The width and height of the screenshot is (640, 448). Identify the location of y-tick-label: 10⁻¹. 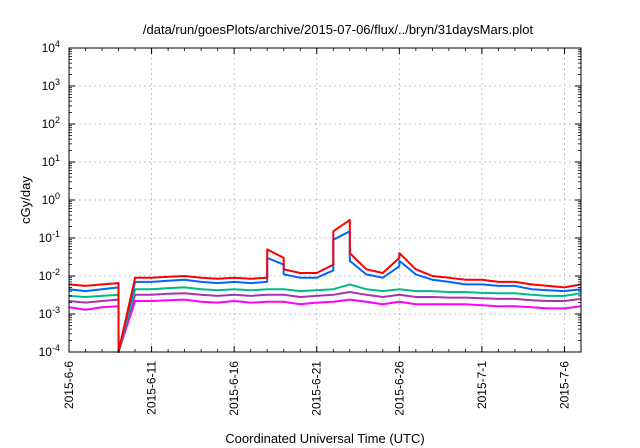
(49, 237).